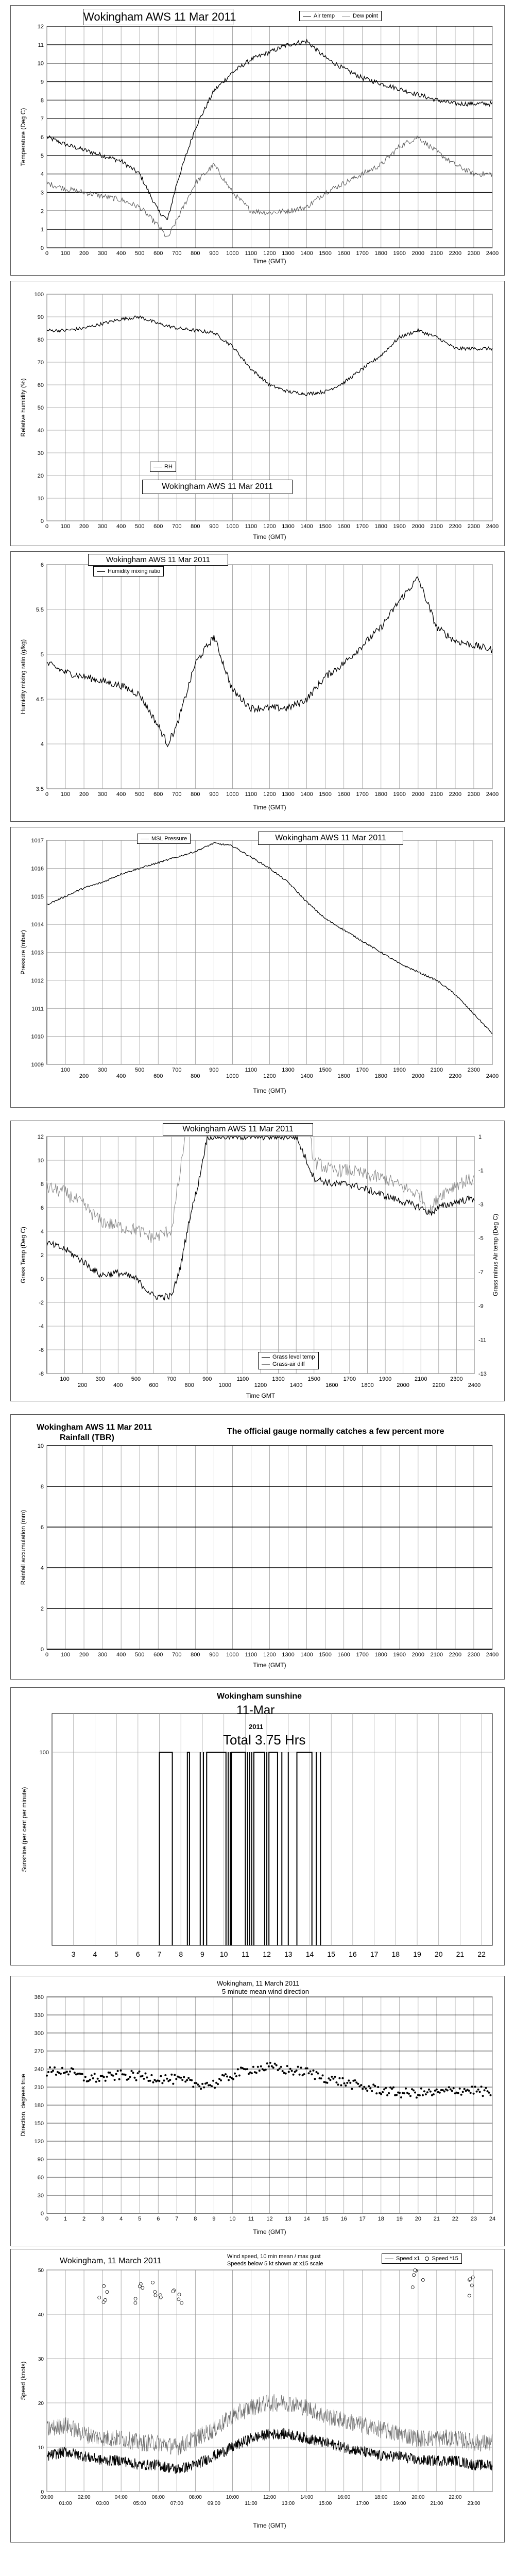 The width and height of the screenshot is (515, 2576). Describe the element at coordinates (232, 2219) in the screenshot. I see `x-tick-label: 10` at that location.